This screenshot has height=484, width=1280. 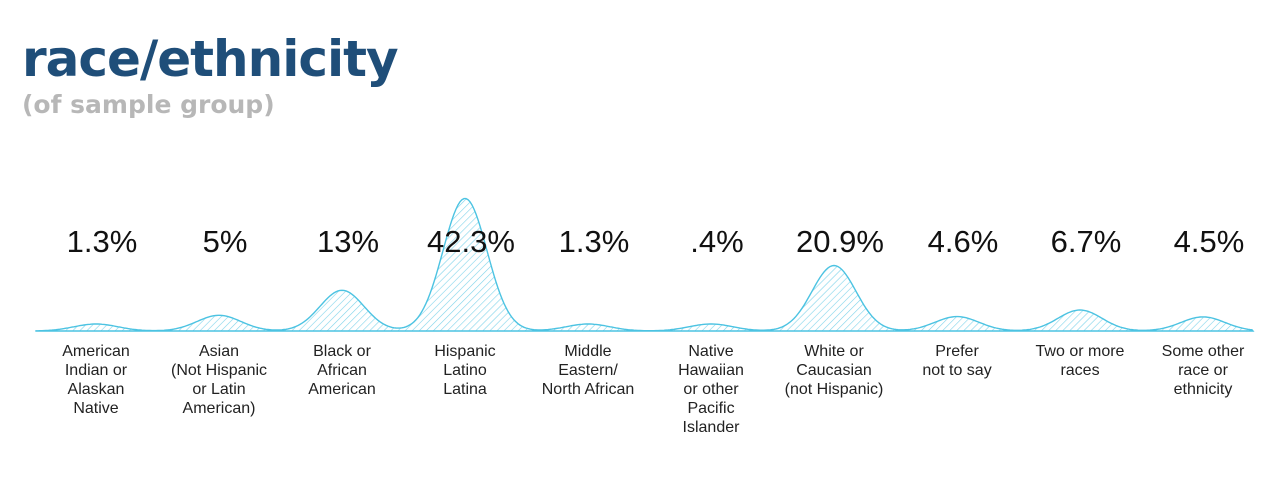 I want to click on category-label: Prefer not to say, so click(x=956, y=361).